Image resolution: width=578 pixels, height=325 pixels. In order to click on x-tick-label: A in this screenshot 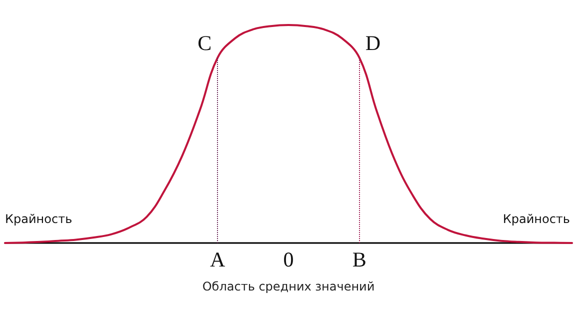, I will do `click(218, 260)`.